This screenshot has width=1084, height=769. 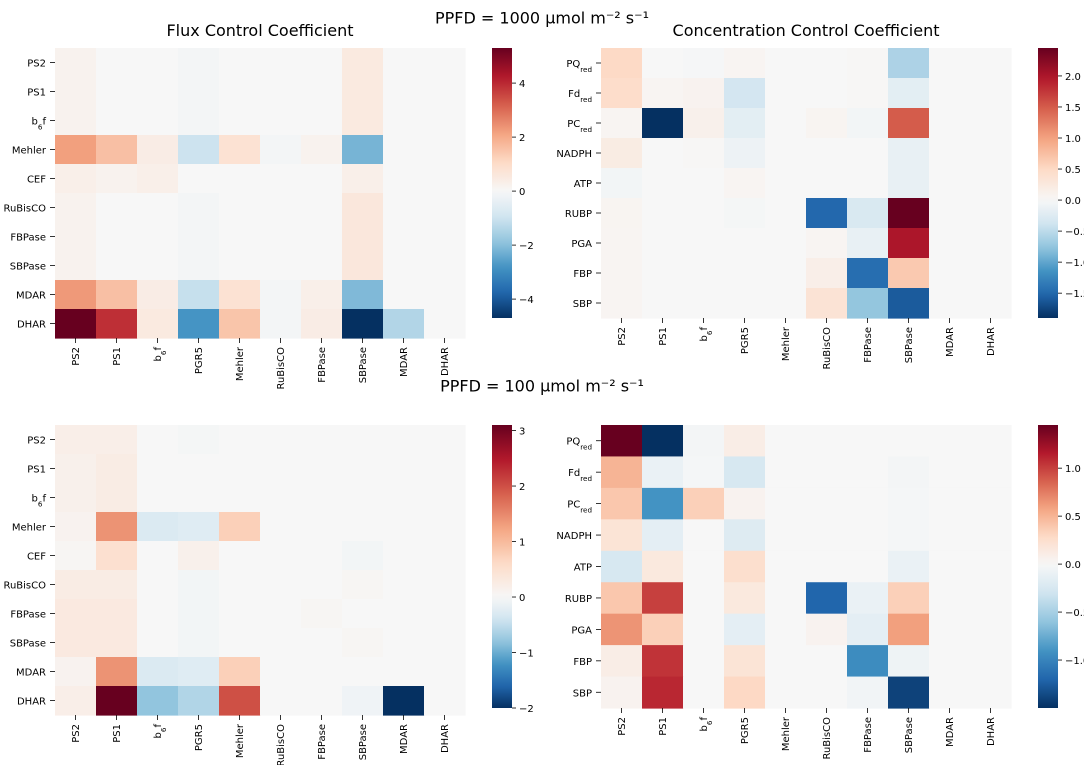 What do you see at coordinates (522, 192) in the screenshot?
I see `colorbar-tick-label: 0` at bounding box center [522, 192].